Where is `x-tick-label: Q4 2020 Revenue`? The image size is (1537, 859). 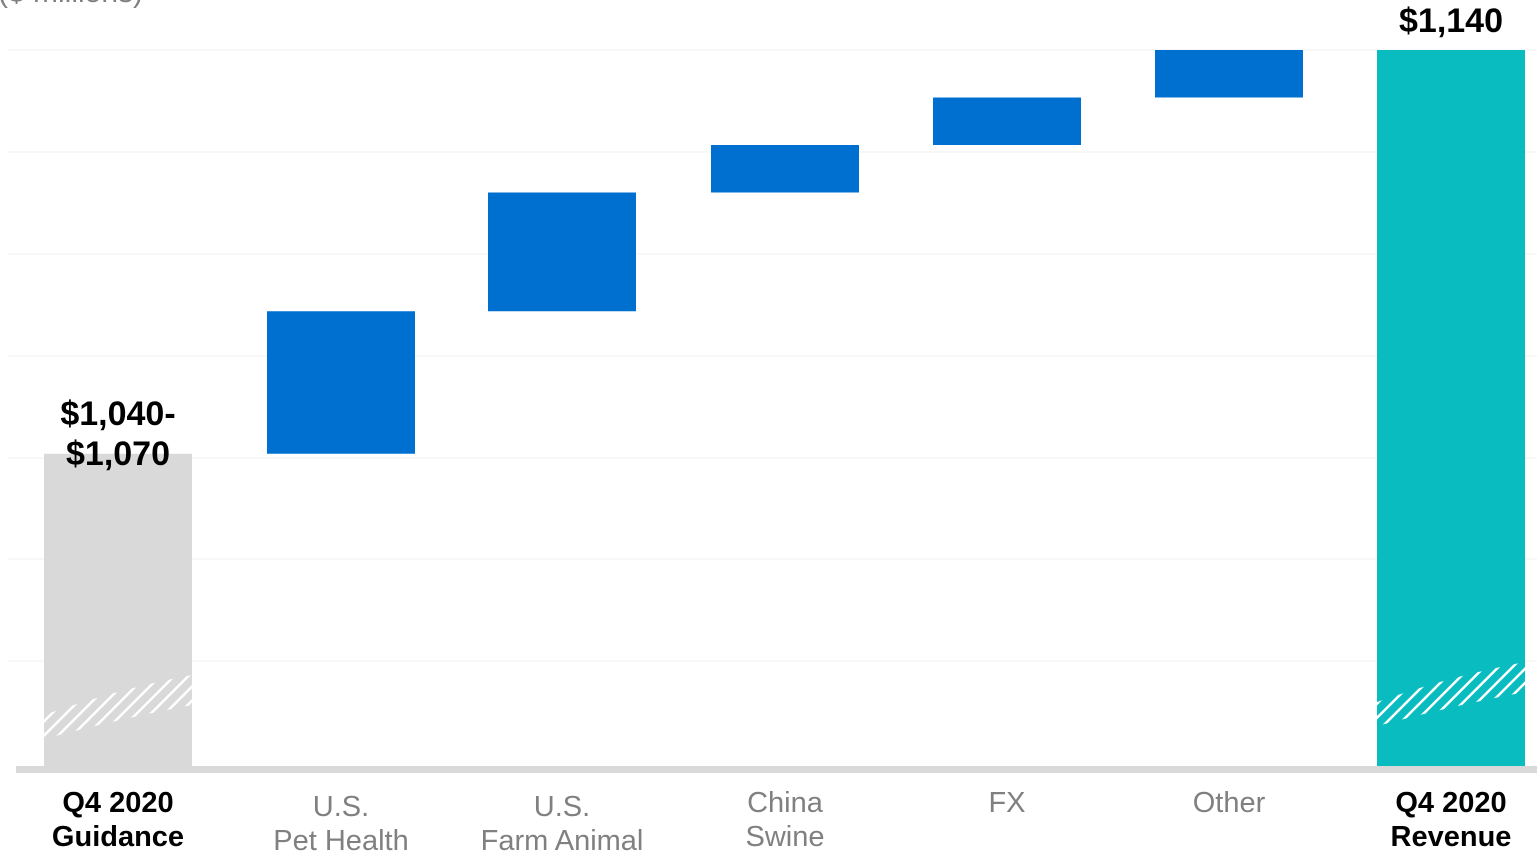
x-tick-label: Q4 2020 Revenue is located at coordinates (1451, 820).